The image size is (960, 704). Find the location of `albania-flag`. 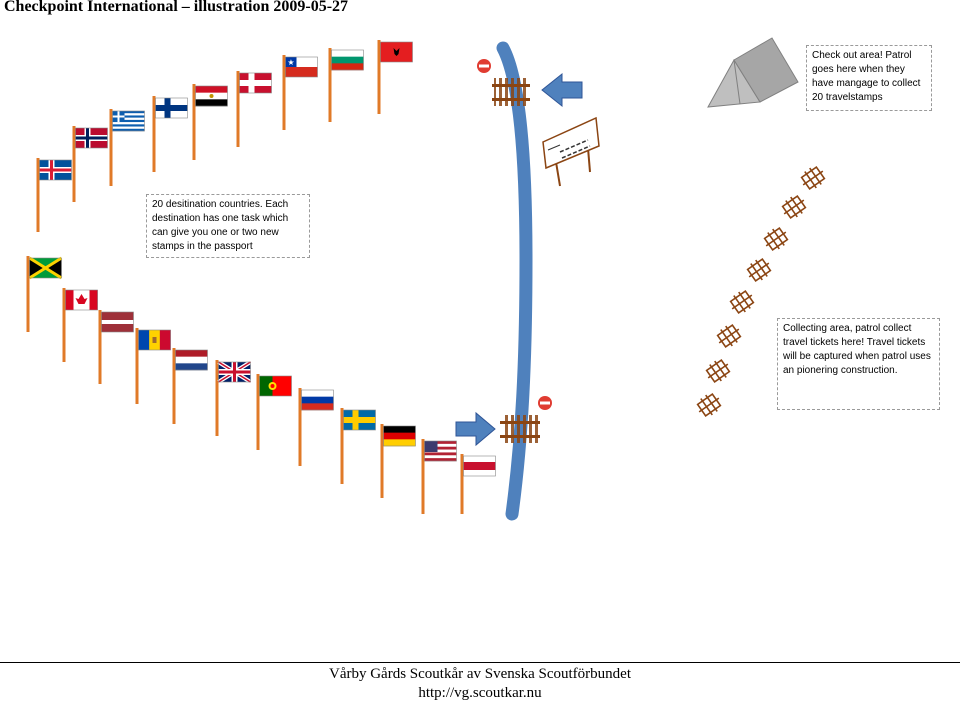

albania-flag is located at coordinates (395, 77).